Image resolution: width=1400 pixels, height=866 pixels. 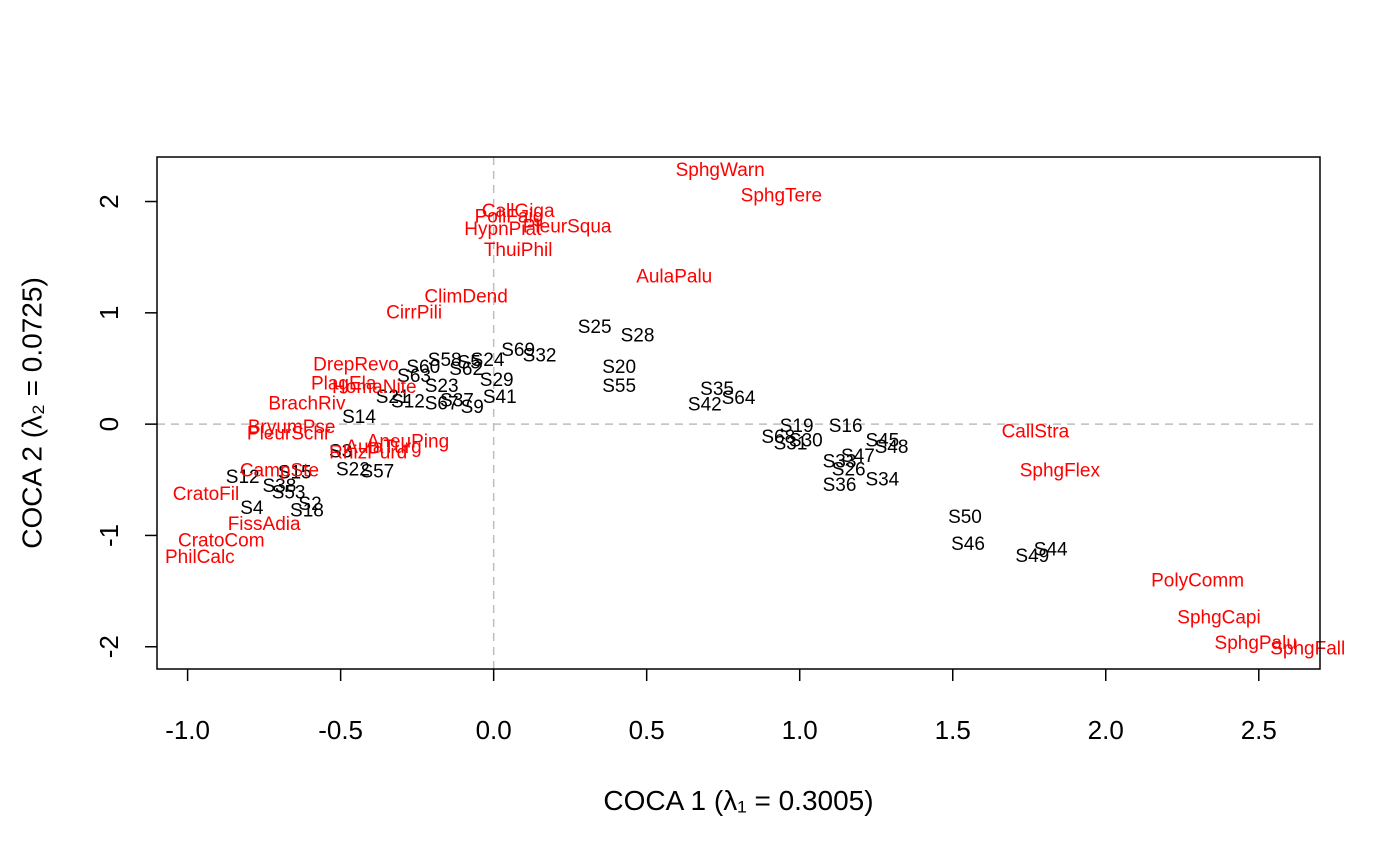 I want to click on site-point-label: S28, so click(x=638, y=336).